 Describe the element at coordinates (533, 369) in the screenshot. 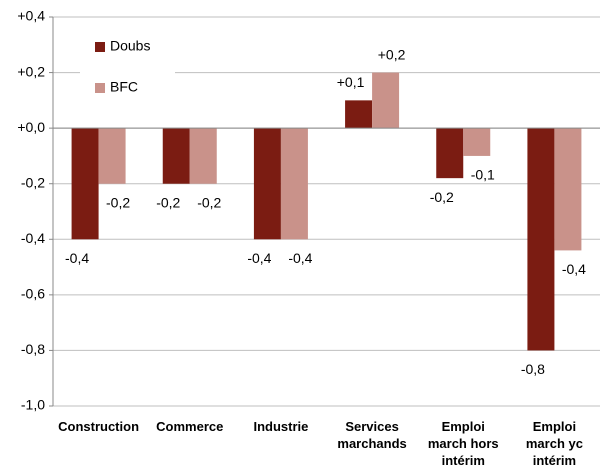

I see `value-label: -0,8` at that location.